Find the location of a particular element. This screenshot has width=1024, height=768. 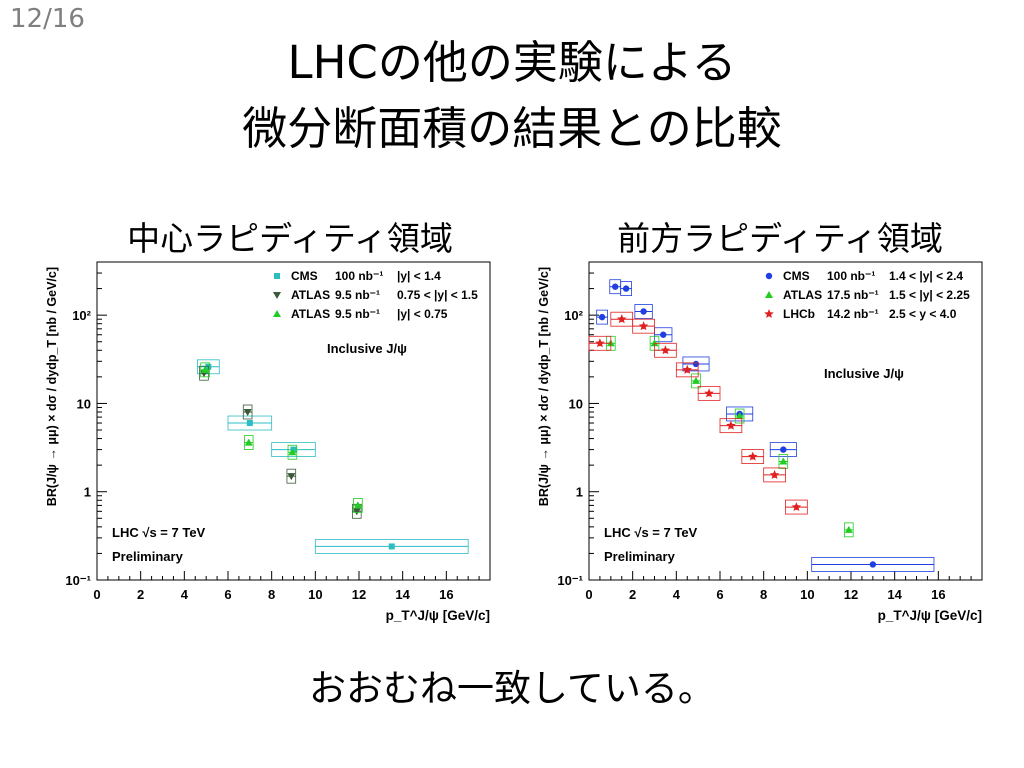

right-y-tick-label: 1 is located at coordinates (579, 492).